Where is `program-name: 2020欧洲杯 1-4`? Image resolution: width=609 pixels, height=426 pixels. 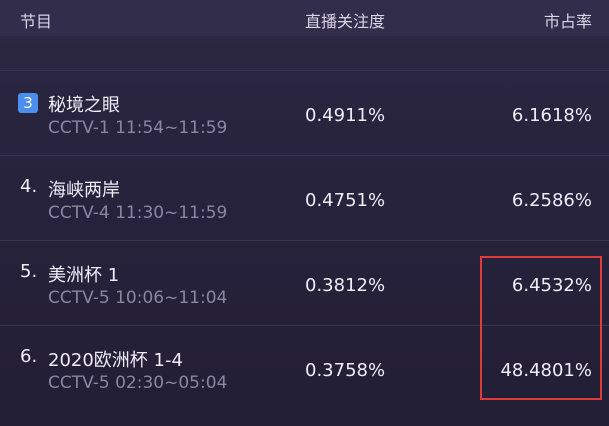
program-name: 2020欧洲杯 1-4 is located at coordinates (115, 360).